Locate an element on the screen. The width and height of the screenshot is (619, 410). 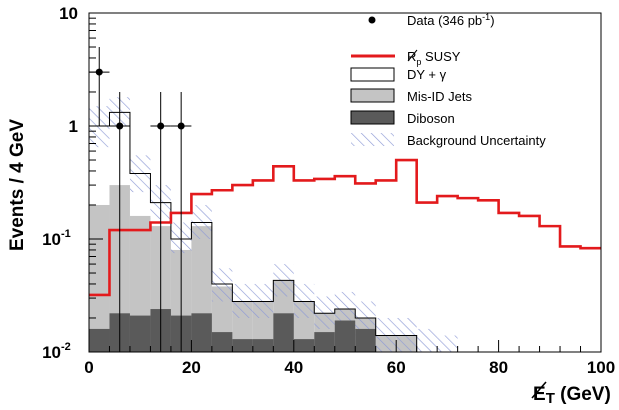
data-points is located at coordinates (140, 199).